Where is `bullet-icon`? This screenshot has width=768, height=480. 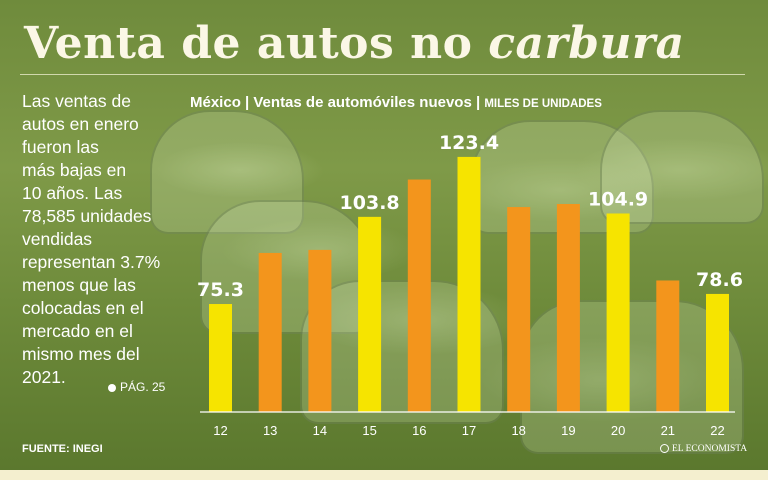 bullet-icon is located at coordinates (112, 387).